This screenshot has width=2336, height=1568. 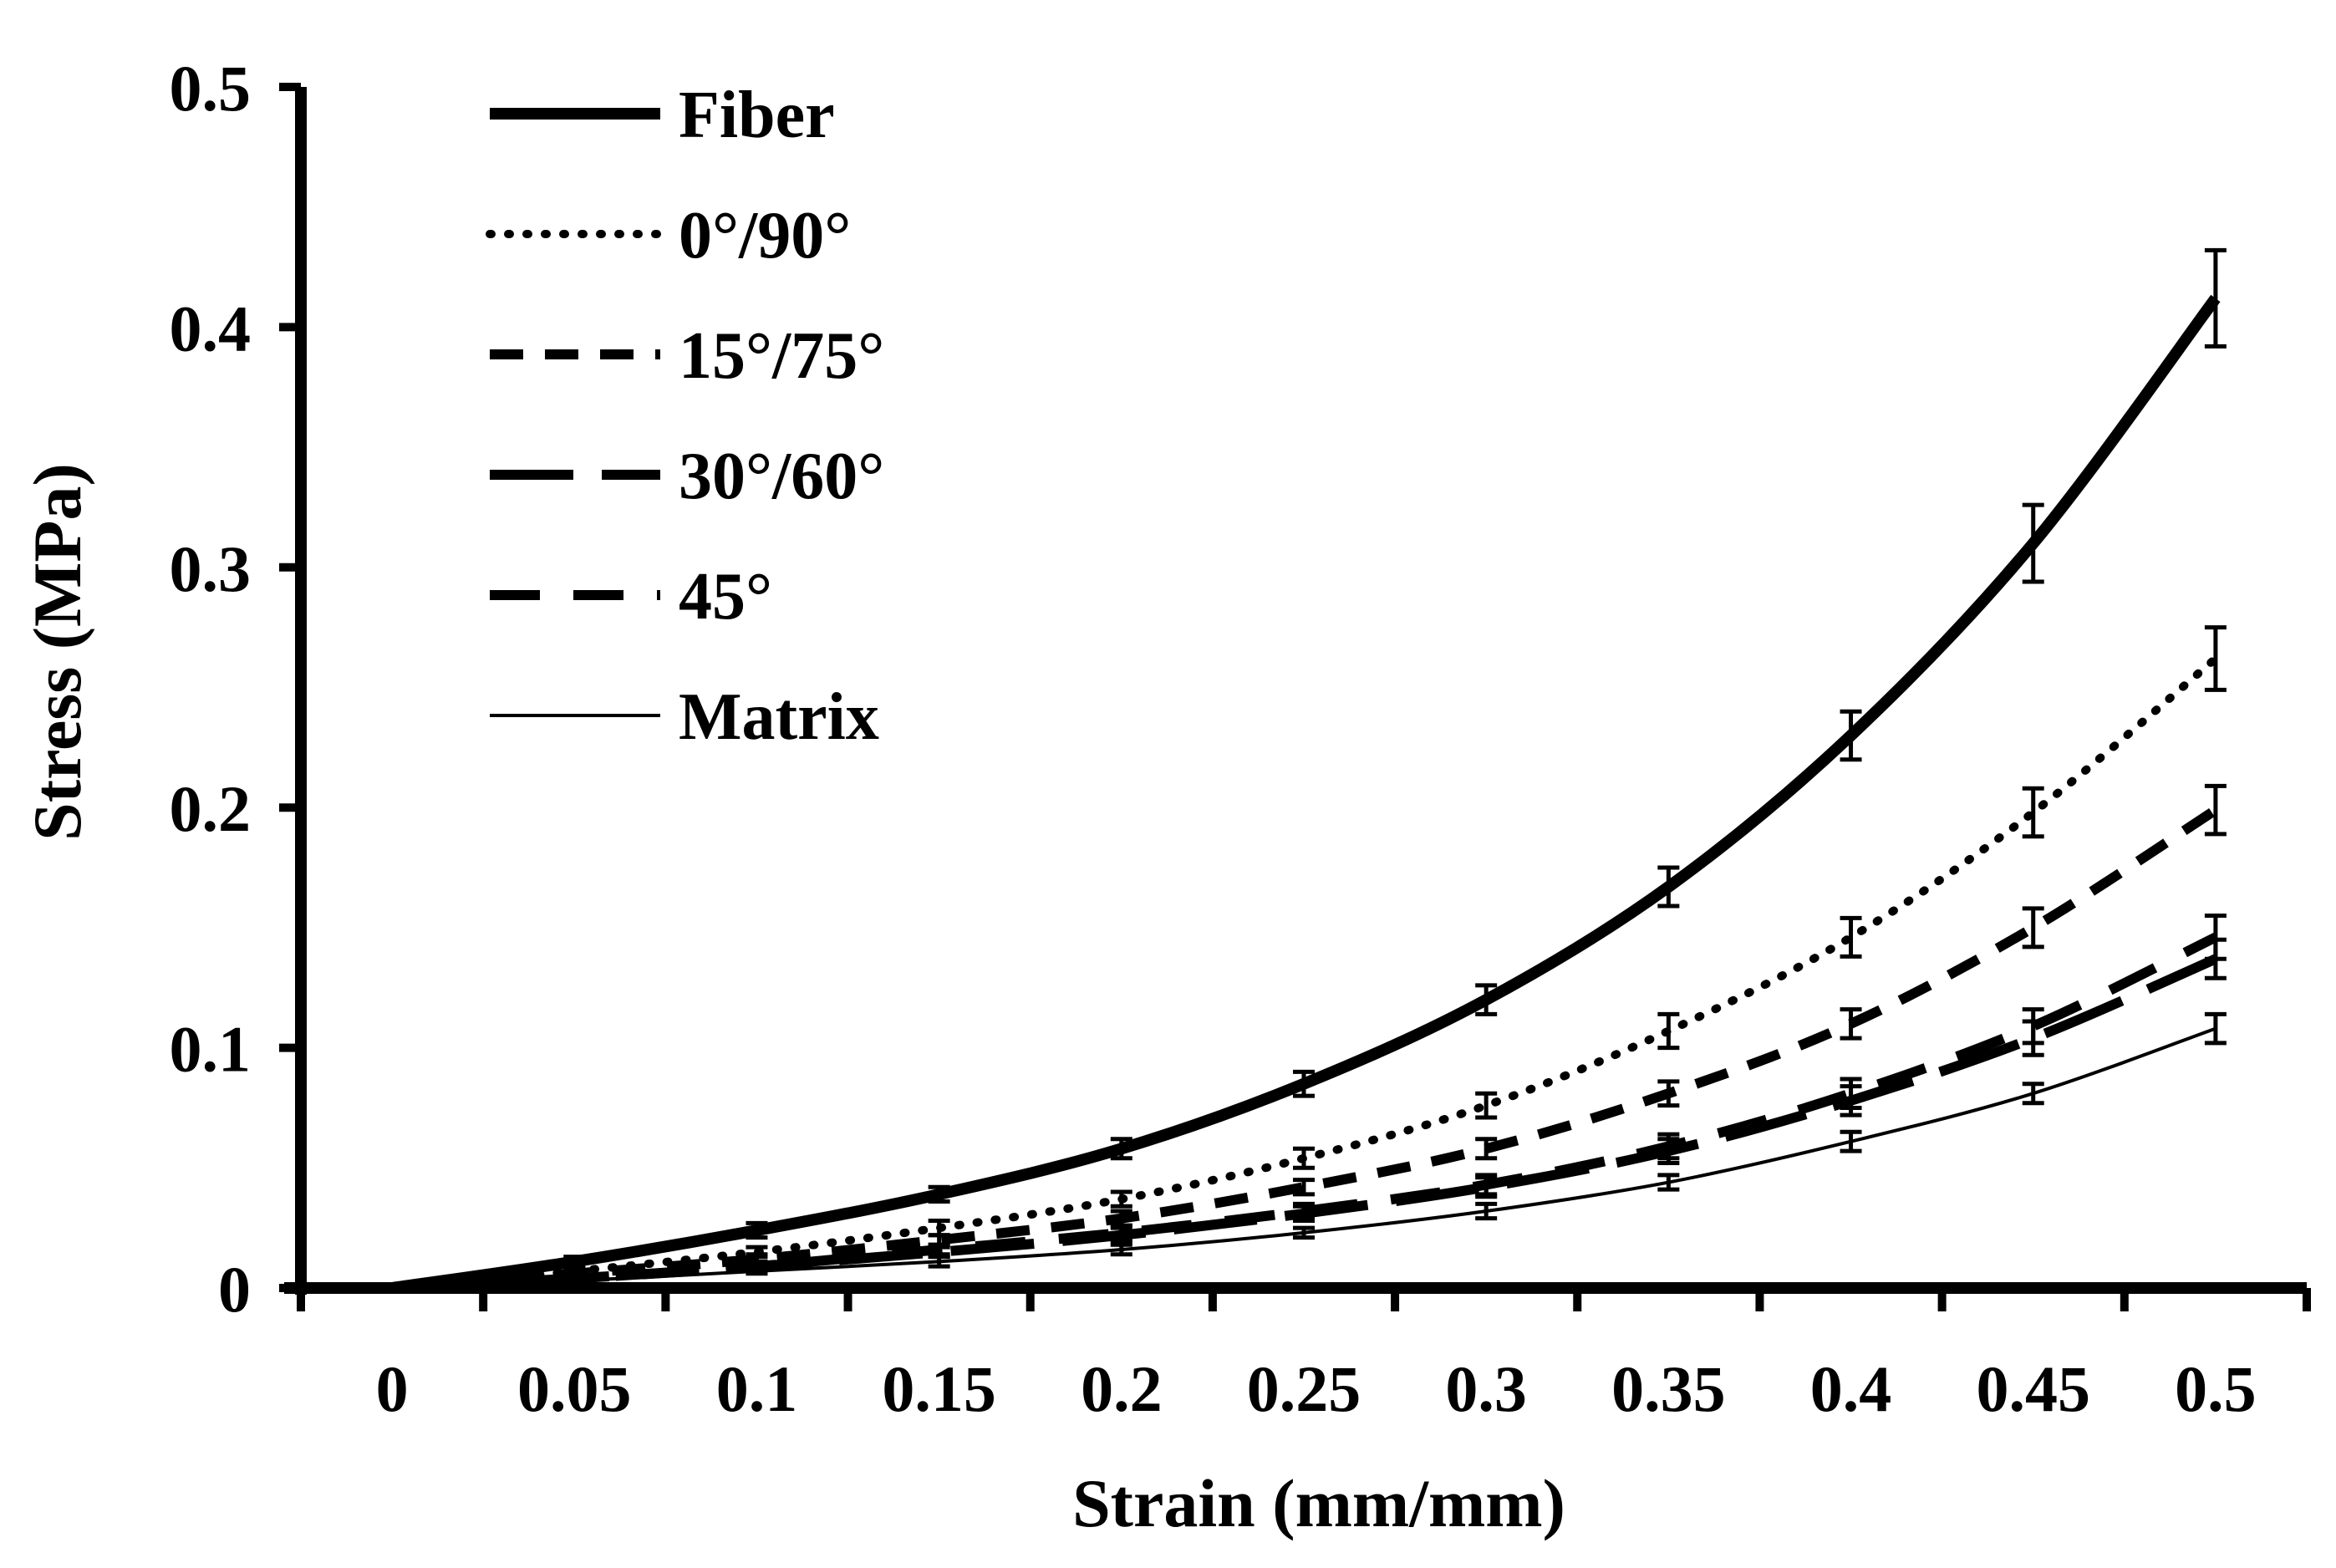 What do you see at coordinates (211, 328) in the screenshot?
I see `y-tick-label: 0.4` at bounding box center [211, 328].